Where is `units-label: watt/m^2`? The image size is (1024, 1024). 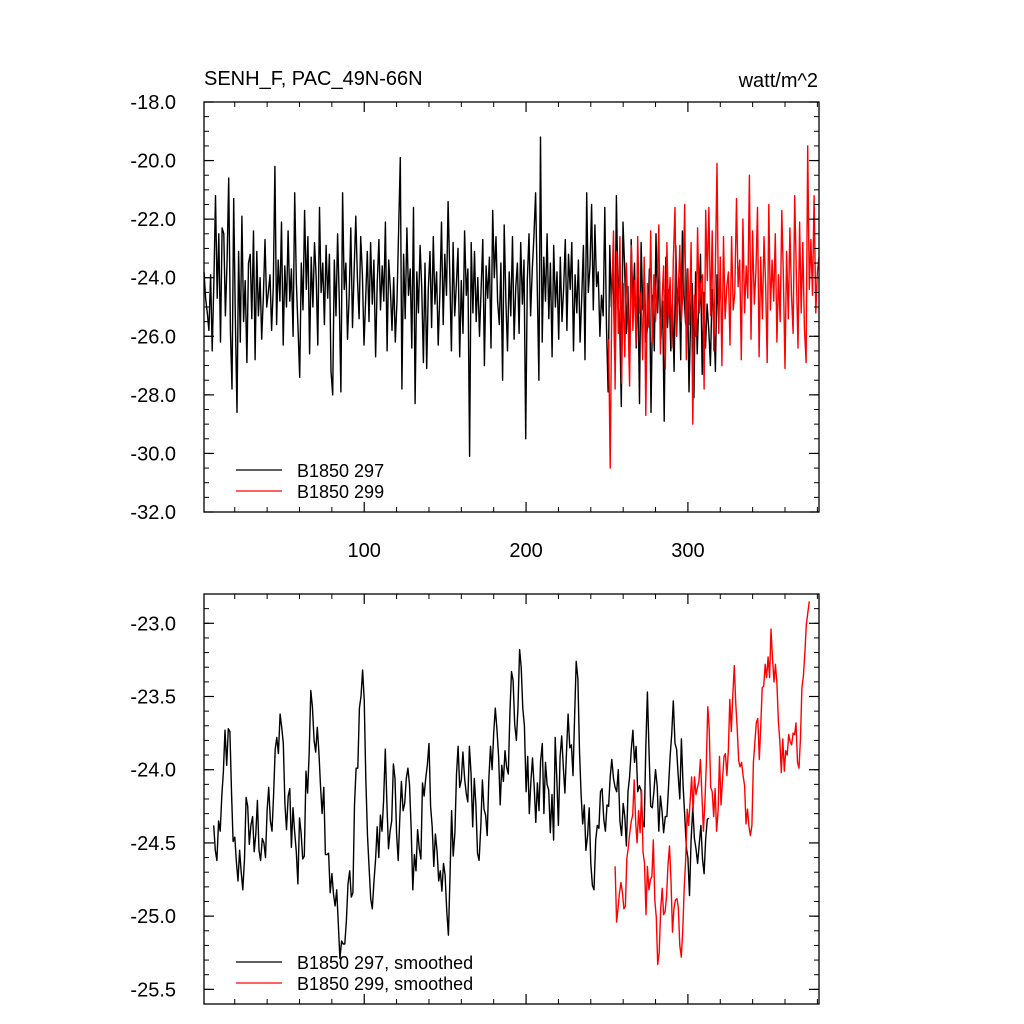
units-label: watt/m^2 is located at coordinates (778, 81).